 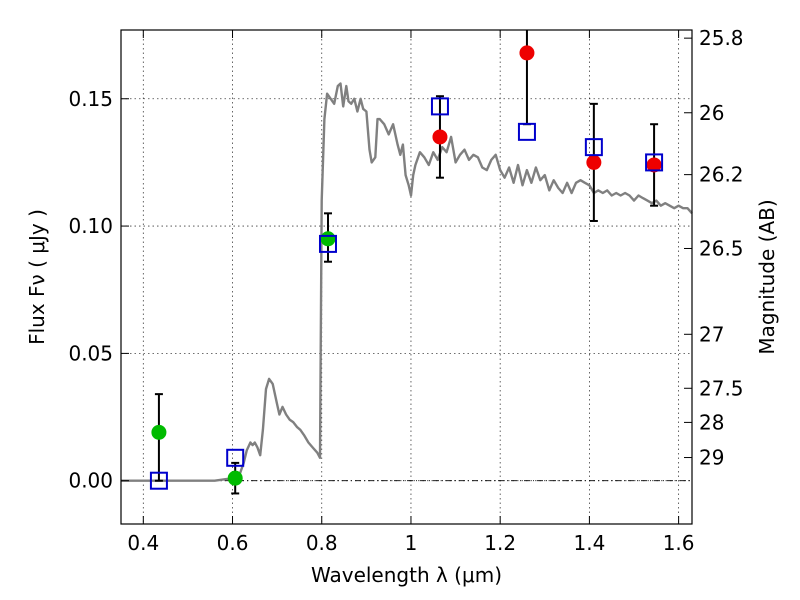 I want to click on x-tick-label: 0.4, so click(x=143, y=543).